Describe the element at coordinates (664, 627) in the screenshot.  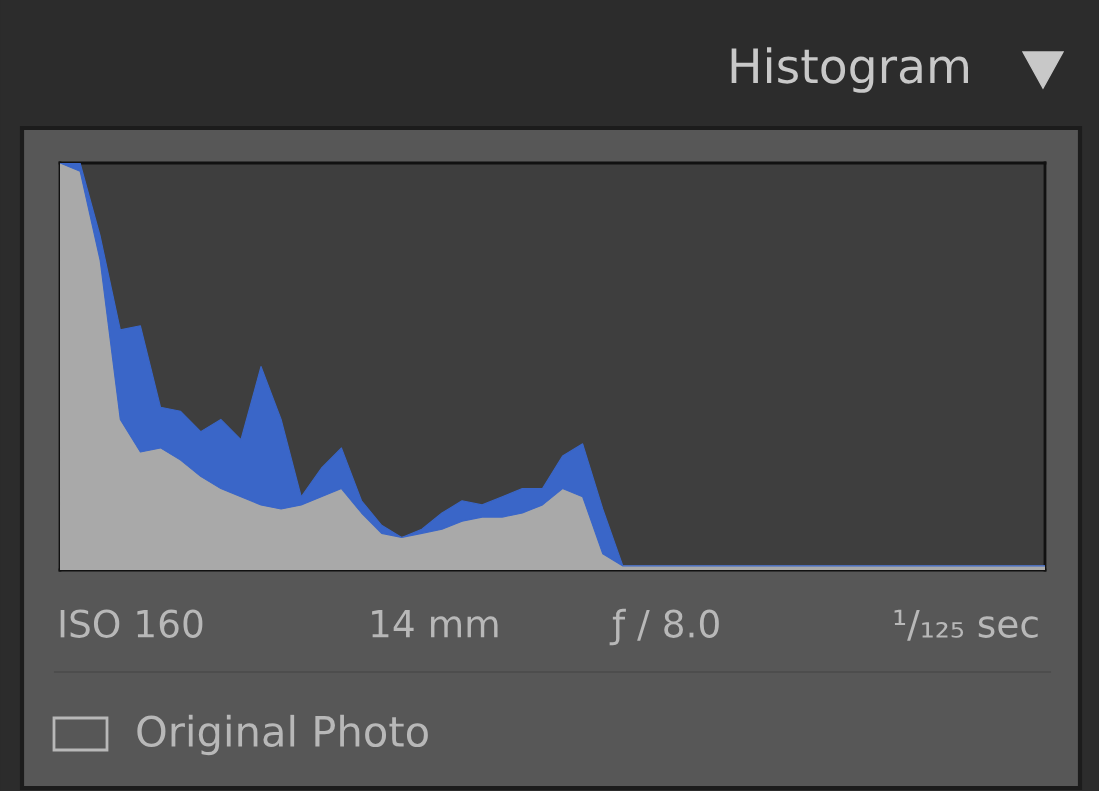
I see `text: ƒ / 8.0` at that location.